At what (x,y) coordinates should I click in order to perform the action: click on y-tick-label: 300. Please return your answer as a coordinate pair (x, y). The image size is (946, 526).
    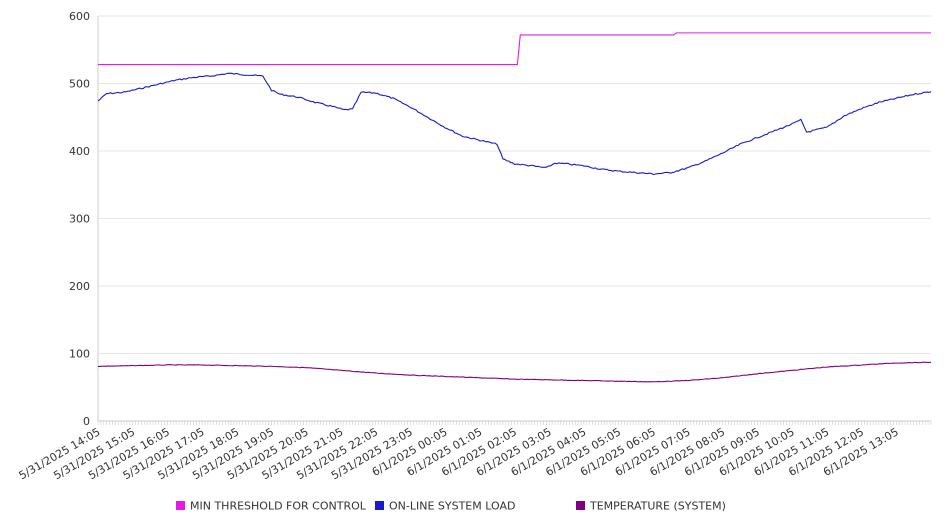
    Looking at the image, I should click on (79, 219).